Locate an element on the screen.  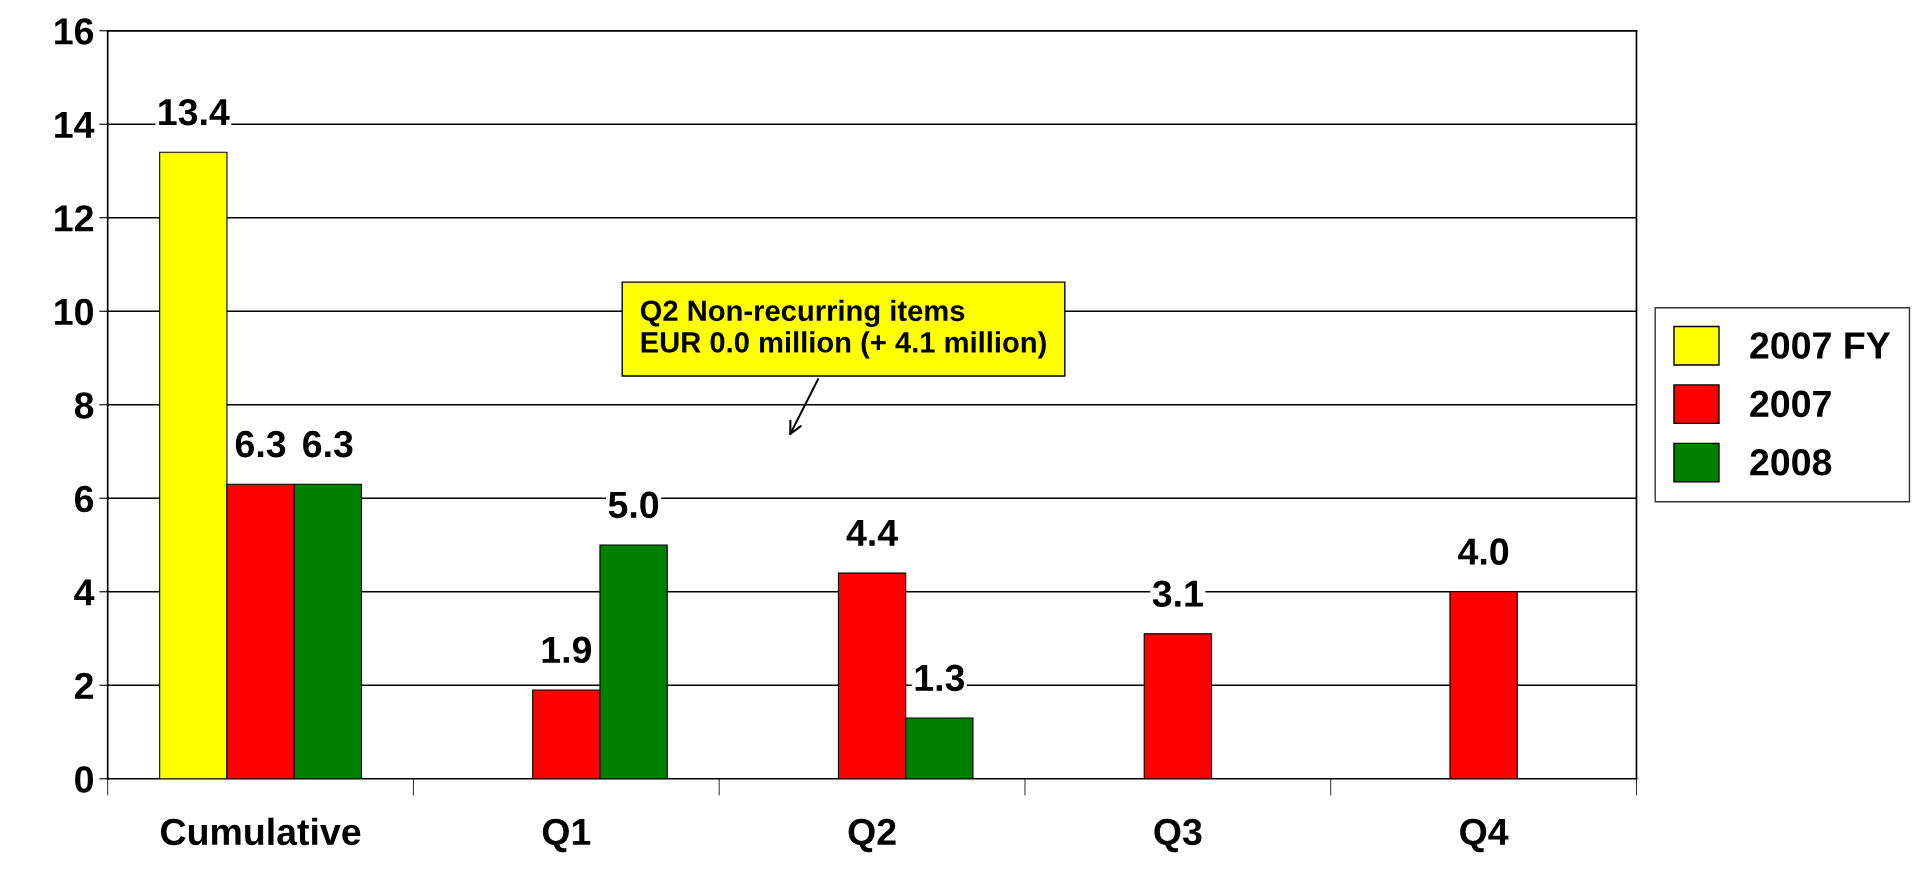
y-tick-label: 10 is located at coordinates (74, 312).